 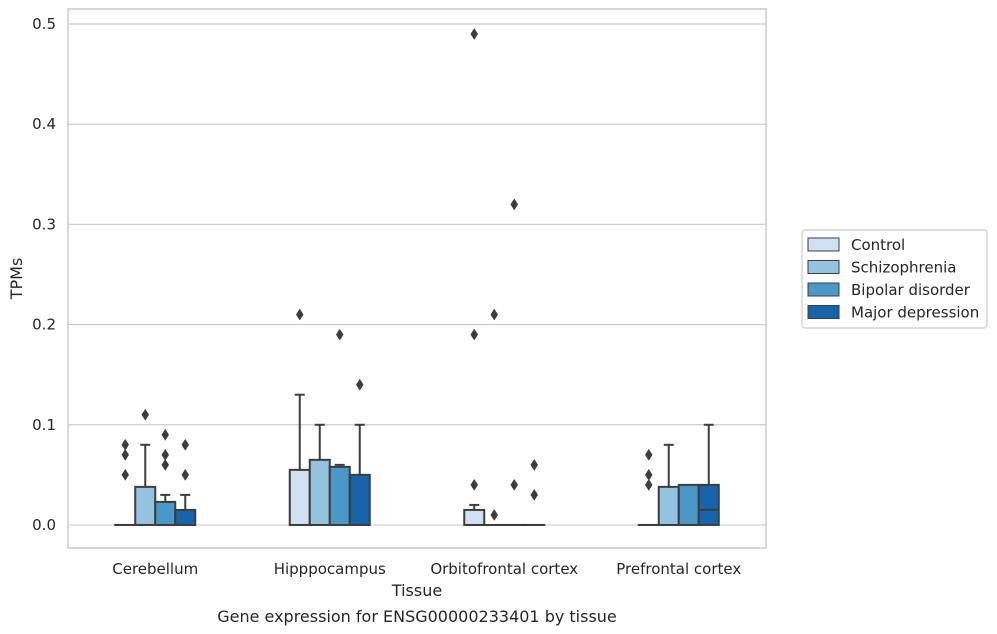 I want to click on x-tick-label: Orbitofrontal cortex, so click(x=504, y=569).